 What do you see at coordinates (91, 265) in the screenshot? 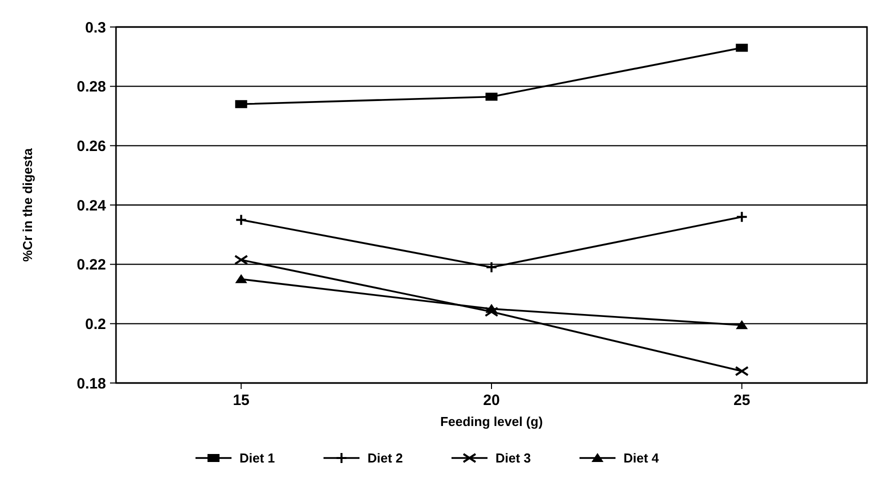
I see `y-tick-label: 0.22` at bounding box center [91, 265].